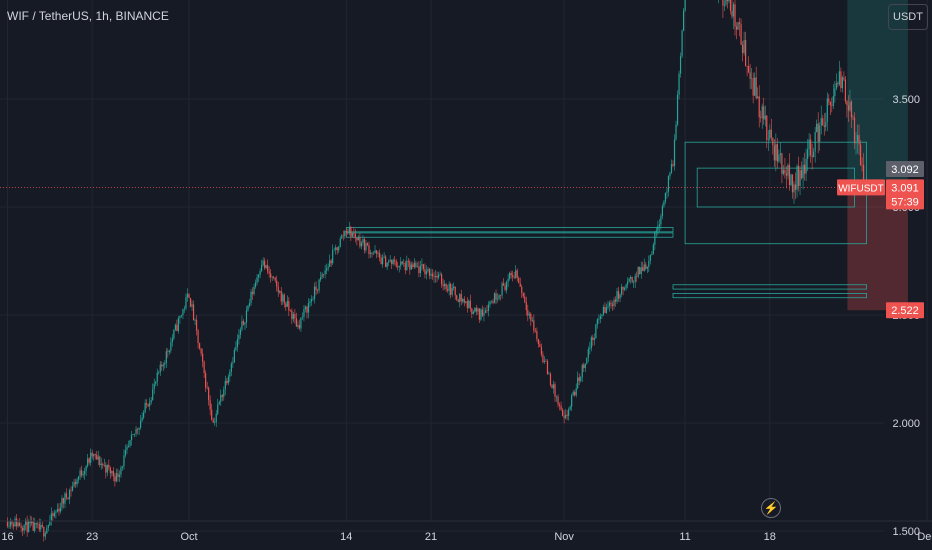  What do you see at coordinates (905, 170) in the screenshot?
I see `last-close-badge-text: 3.092` at bounding box center [905, 170].